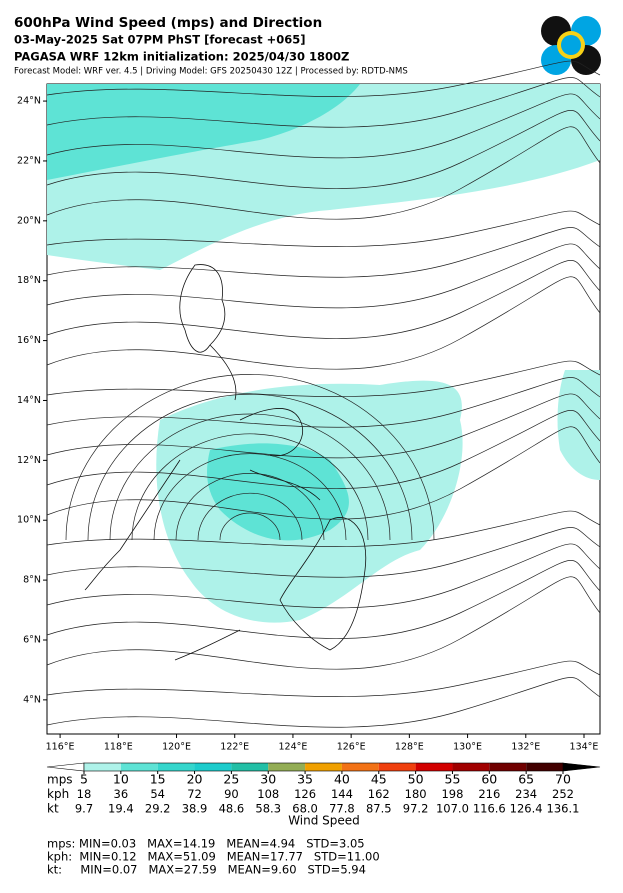 Image resolution: width=623 pixels, height=893 pixels. Describe the element at coordinates (416, 809) in the screenshot. I see `colorbar-tick-label: 97.2` at that location.